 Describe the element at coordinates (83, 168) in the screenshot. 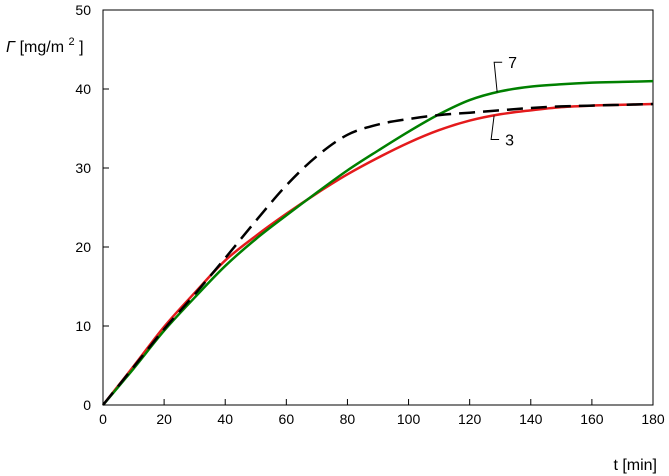

I see `y-tick-label: 30` at that location.